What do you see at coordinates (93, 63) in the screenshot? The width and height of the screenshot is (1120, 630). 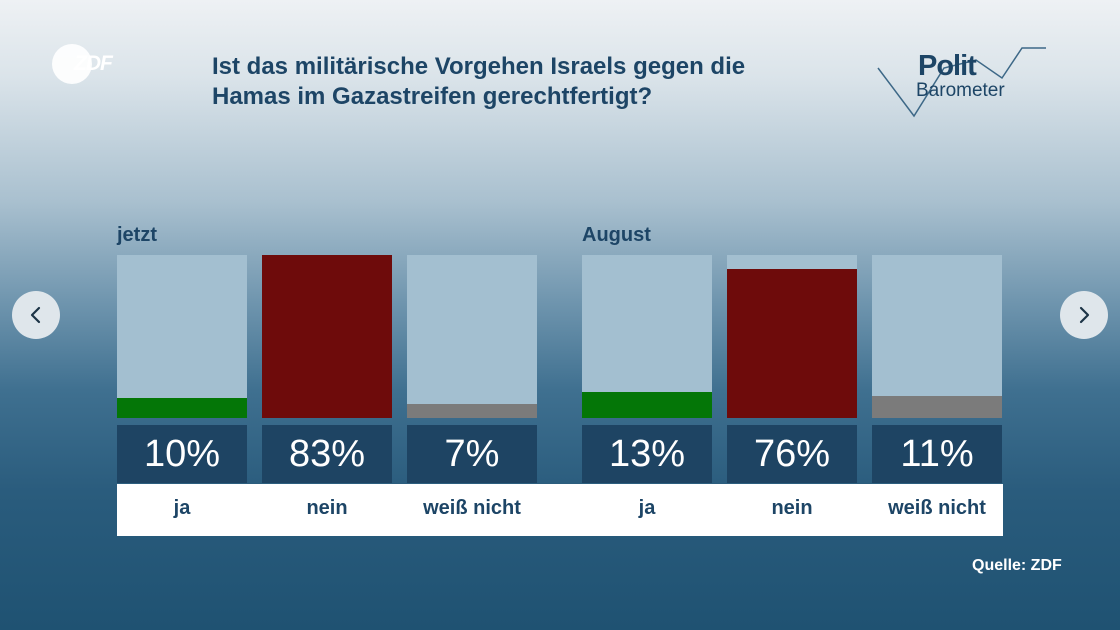 I see `zdf-logo-text: ZDF` at bounding box center [93, 63].